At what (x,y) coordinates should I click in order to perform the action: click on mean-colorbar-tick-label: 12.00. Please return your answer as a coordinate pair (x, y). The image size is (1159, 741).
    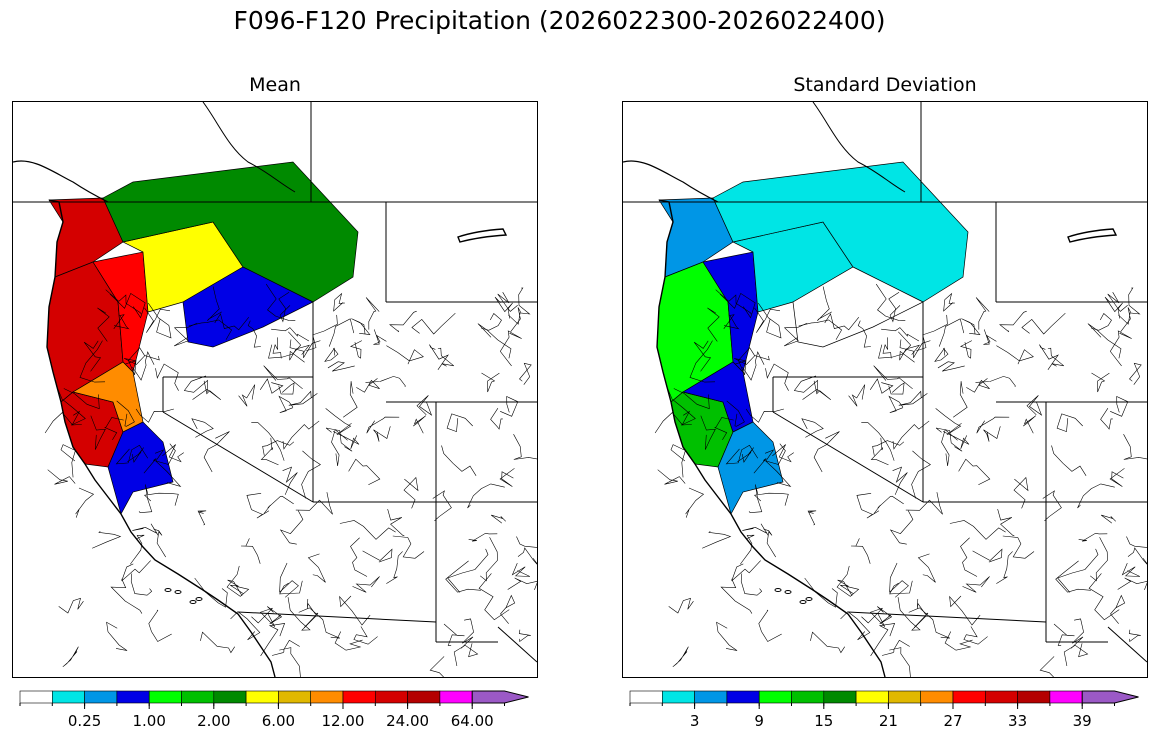
    Looking at the image, I should click on (343, 721).